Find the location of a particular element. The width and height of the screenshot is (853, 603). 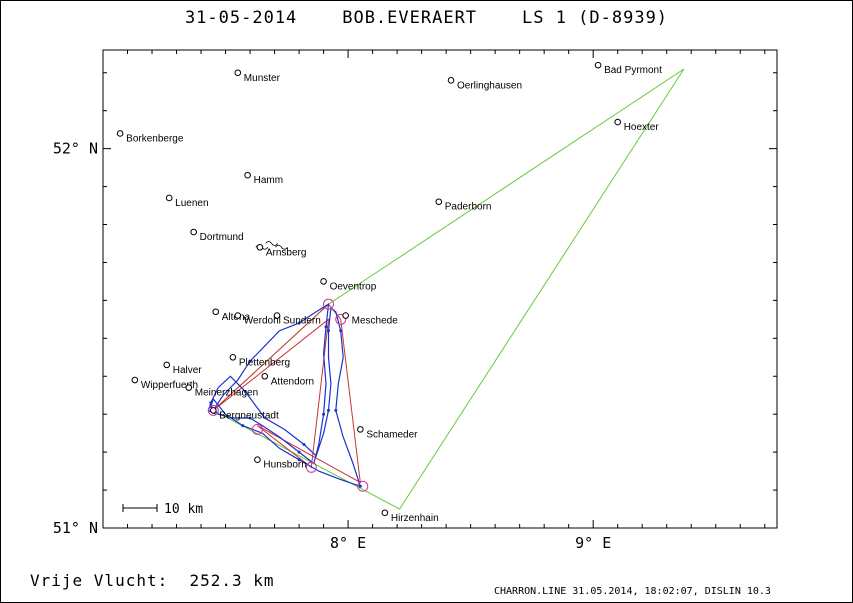

place-label: Bergneustadt is located at coordinates (249, 415).